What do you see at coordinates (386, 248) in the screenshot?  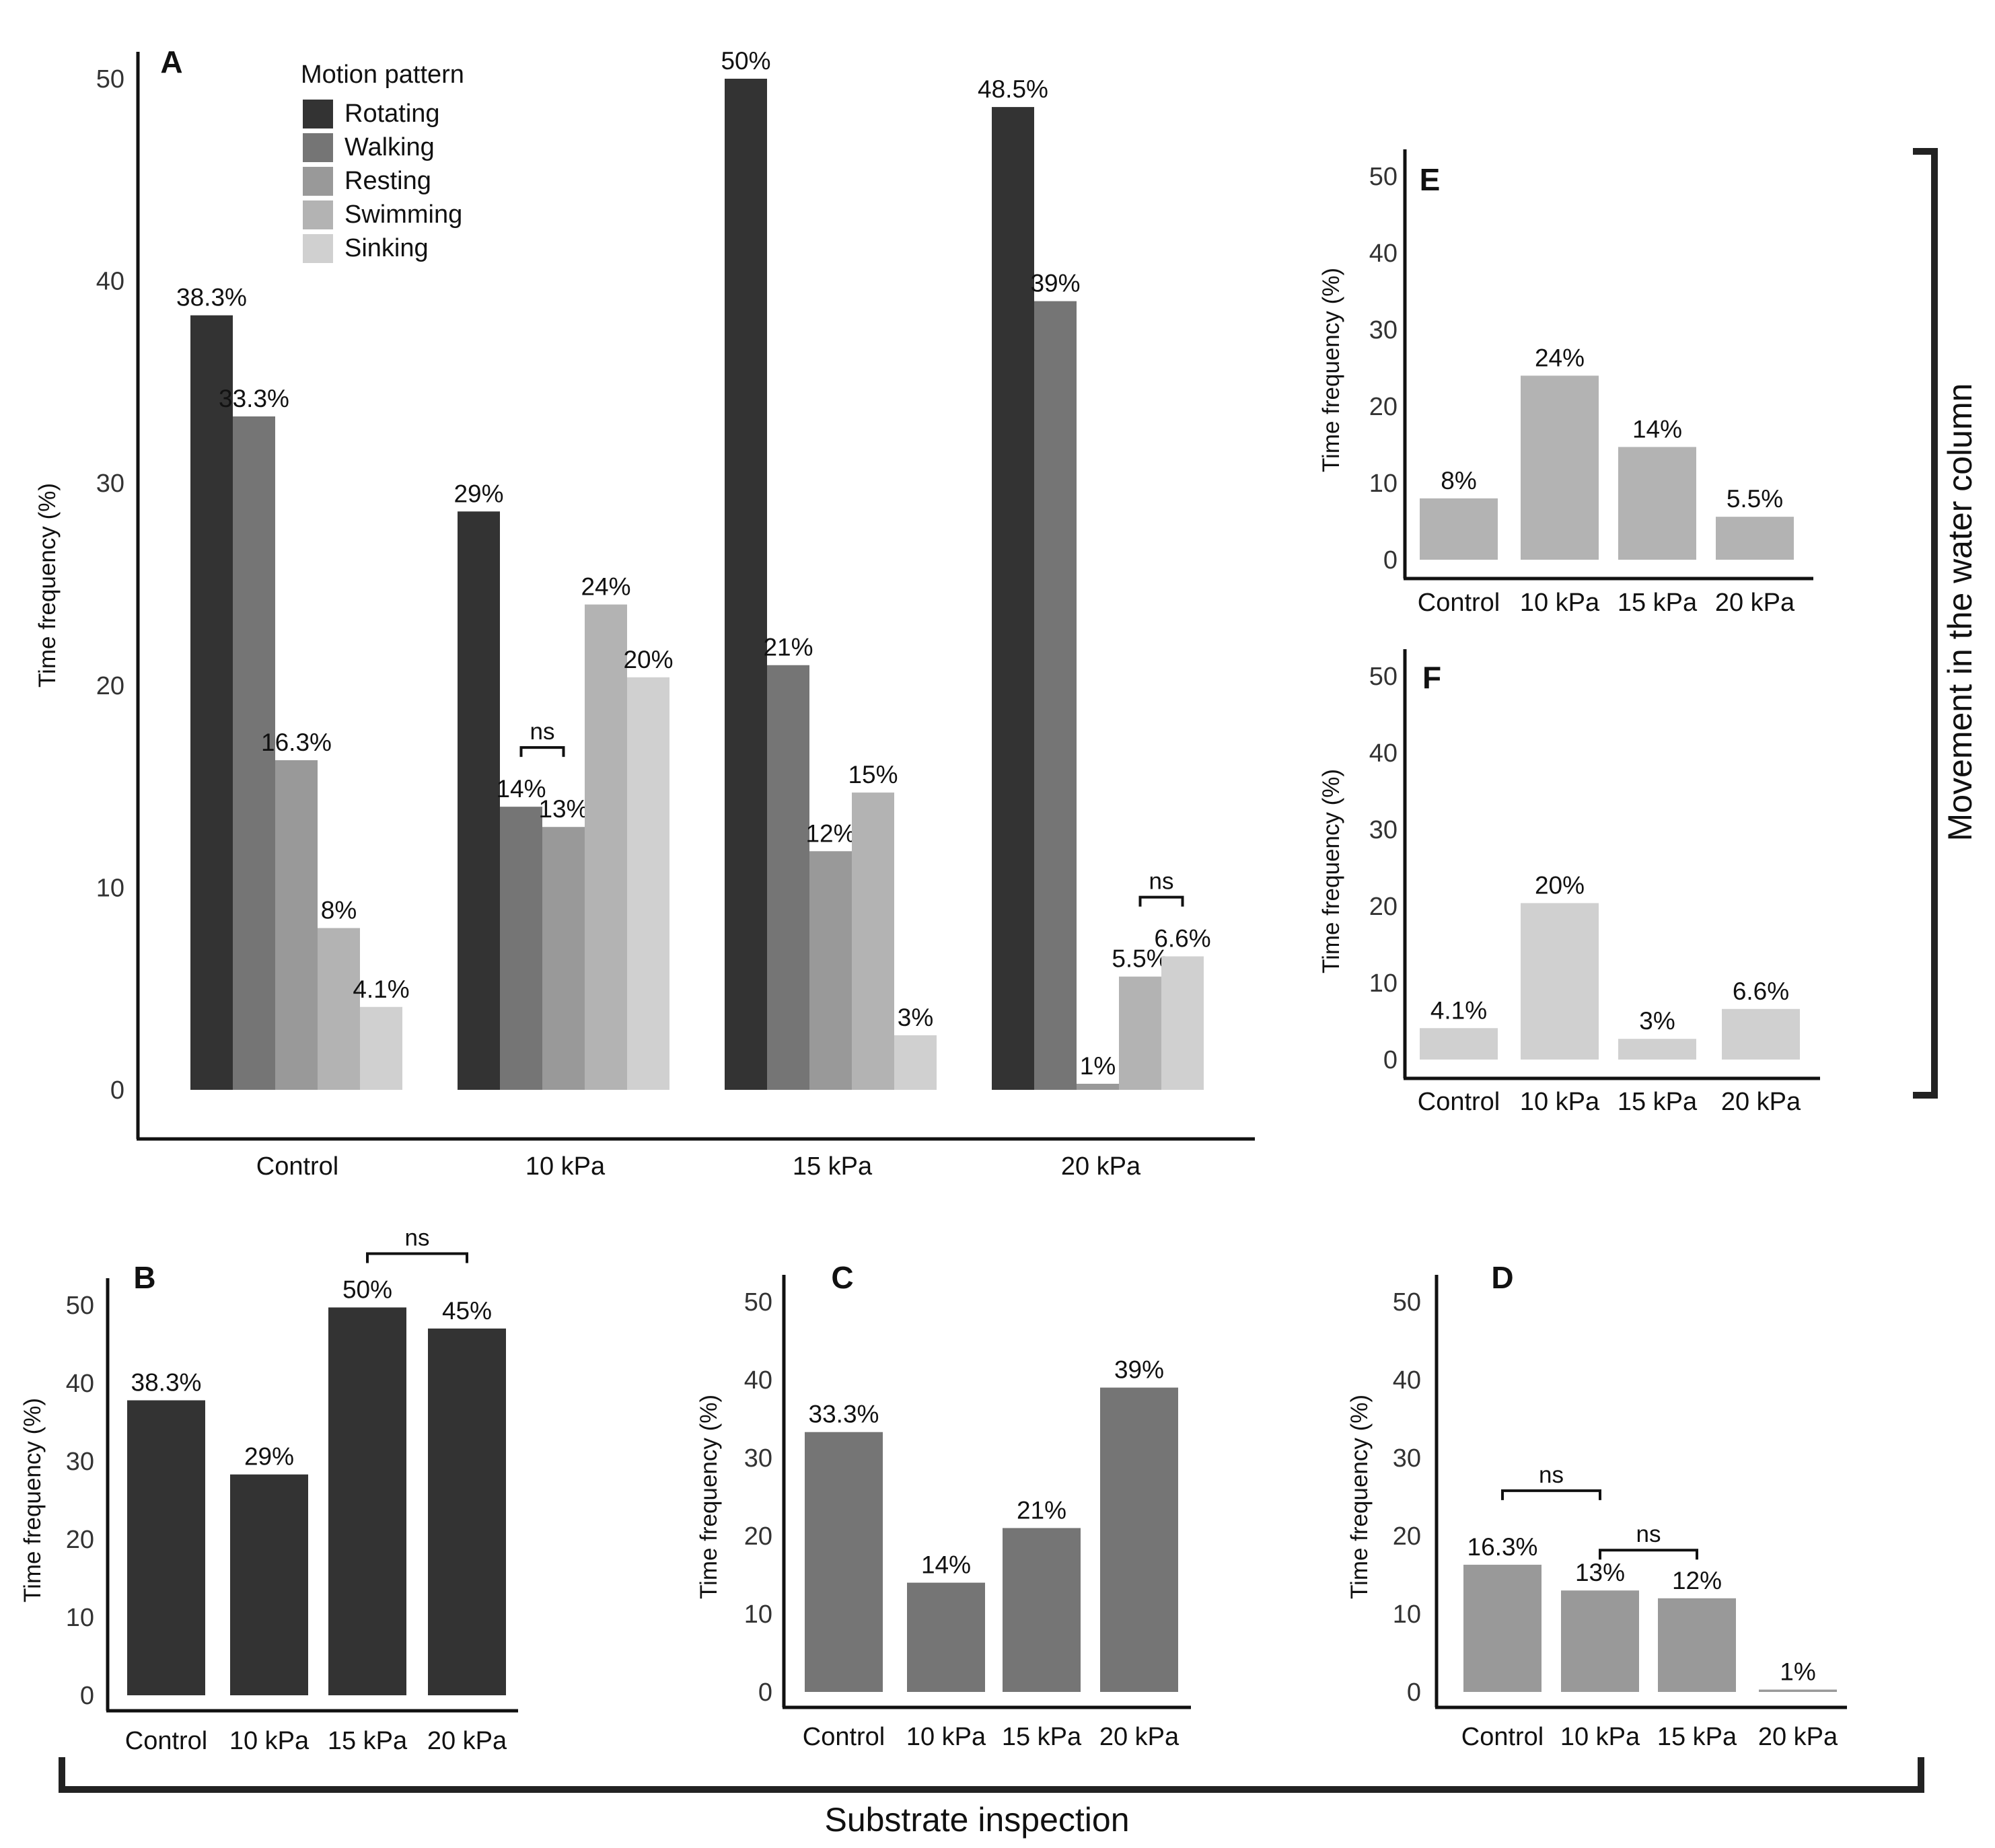 I see `legend-label-sinking: Sinking` at bounding box center [386, 248].